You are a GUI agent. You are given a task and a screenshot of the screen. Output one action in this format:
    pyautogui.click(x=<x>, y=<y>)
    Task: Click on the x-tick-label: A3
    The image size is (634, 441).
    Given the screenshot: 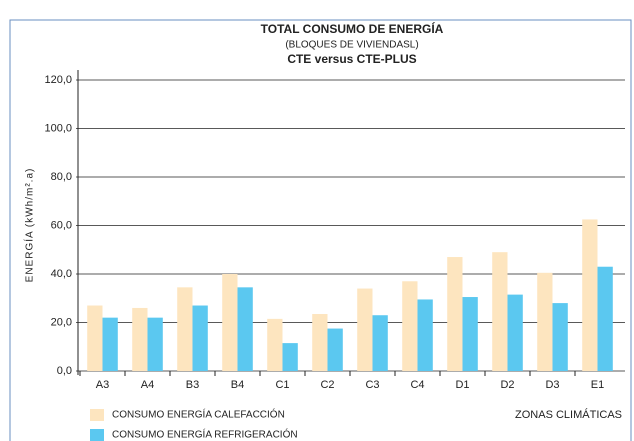 What is the action you would take?
    pyautogui.click(x=102, y=385)
    